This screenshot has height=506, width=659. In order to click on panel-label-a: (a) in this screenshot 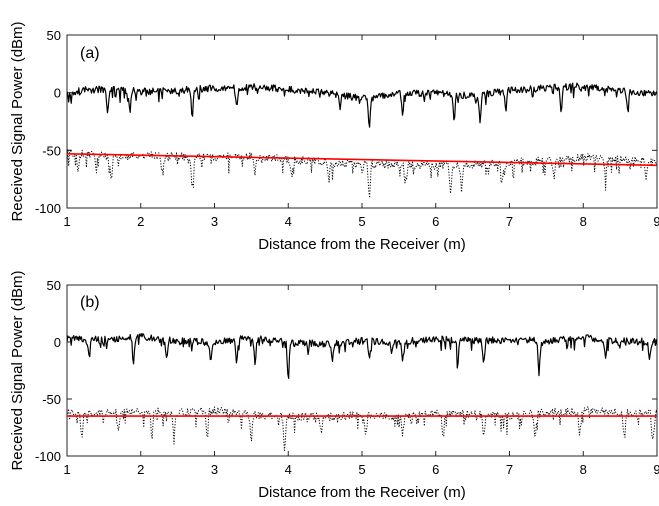, I will do `click(90, 53)`.